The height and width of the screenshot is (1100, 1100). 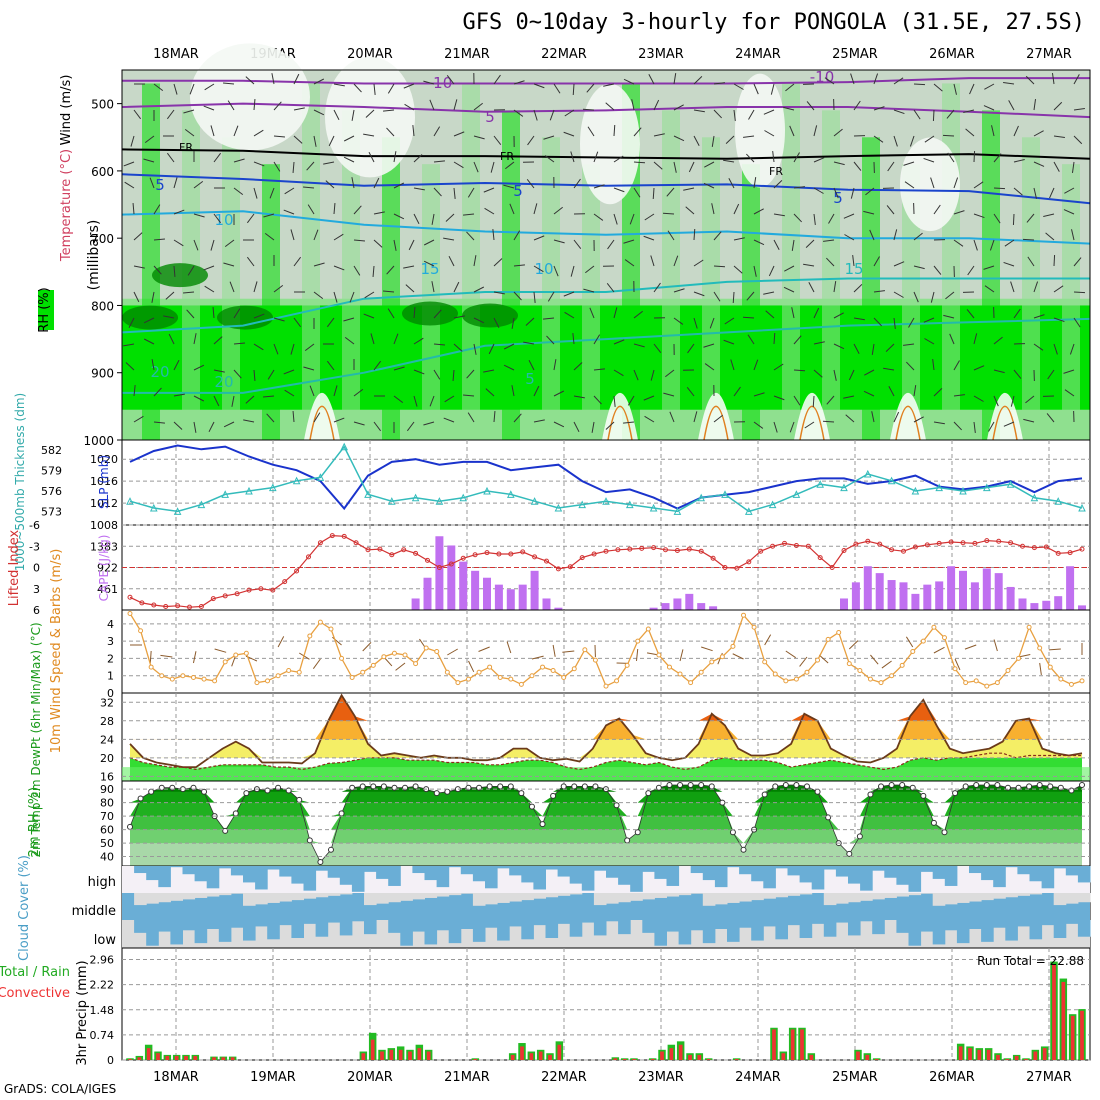 I want to click on isotherm-label: 10, so click(x=223, y=220).